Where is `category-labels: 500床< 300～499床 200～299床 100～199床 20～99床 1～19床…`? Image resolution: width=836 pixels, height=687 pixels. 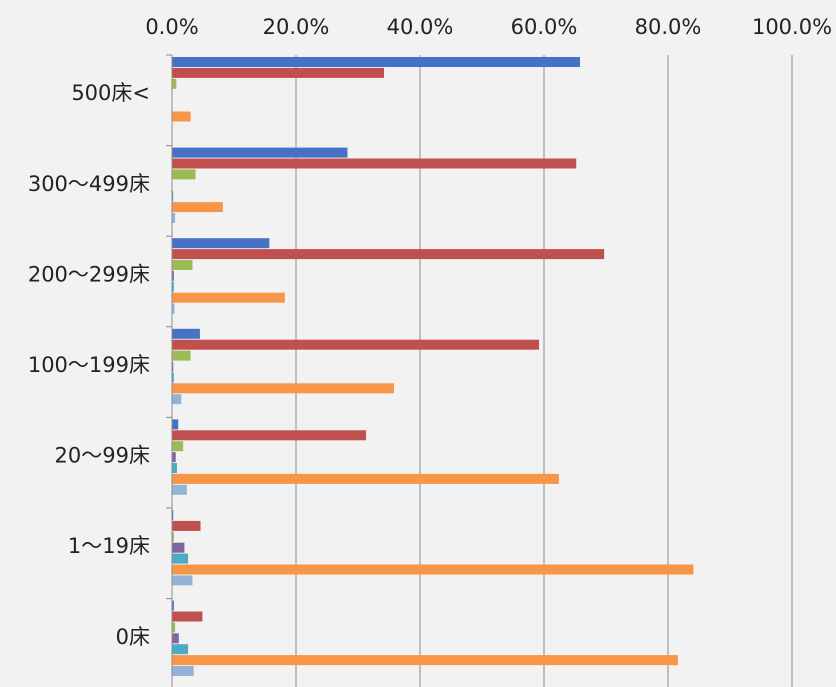 category-labels: 500床< 300～499床 200～299床 100～199床 20～99床 1～19床… is located at coordinates (89, 365).